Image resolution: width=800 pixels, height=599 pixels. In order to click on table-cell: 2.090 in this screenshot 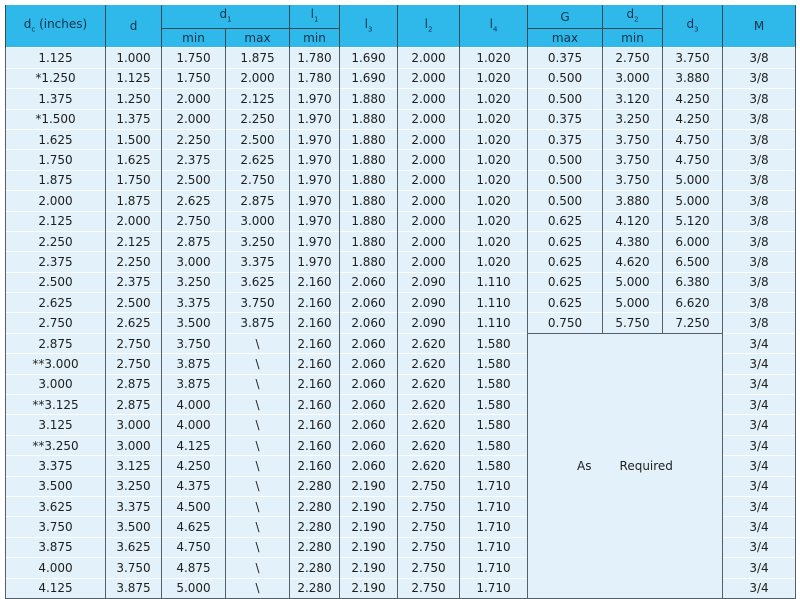, I will do `click(428, 282)`.